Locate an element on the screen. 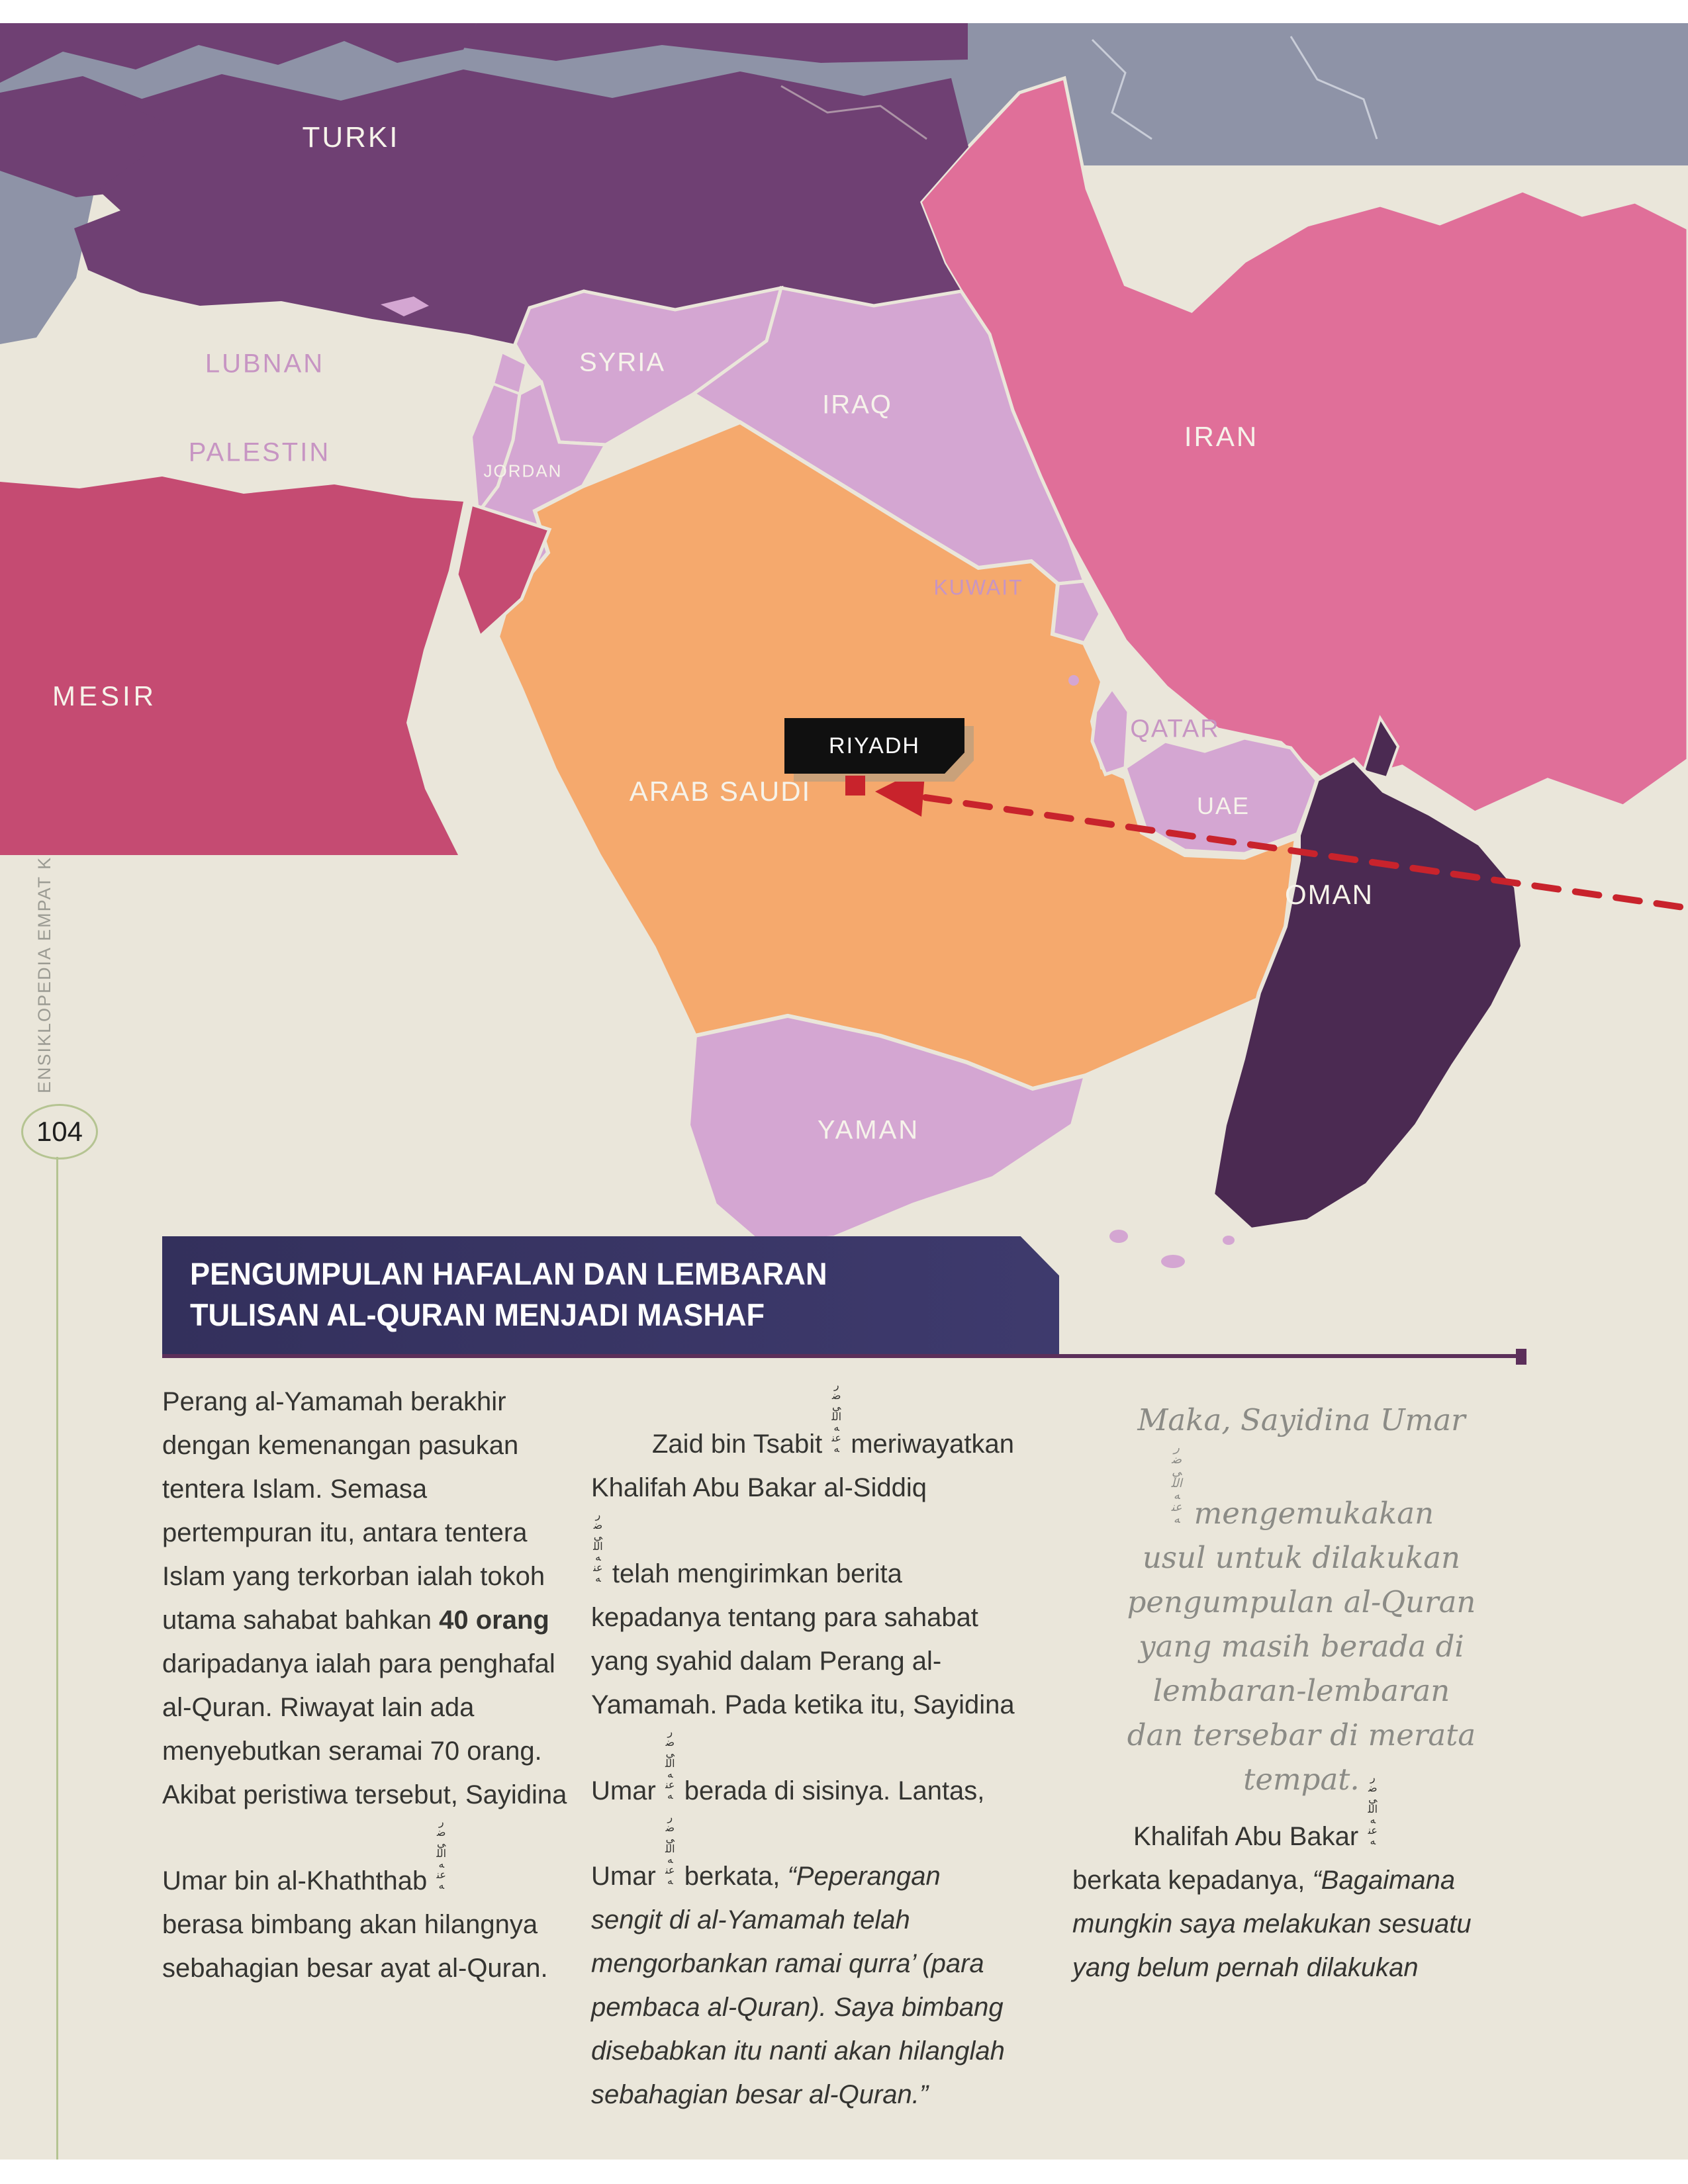  riyadh-callout: RIYADH is located at coordinates (874, 746).